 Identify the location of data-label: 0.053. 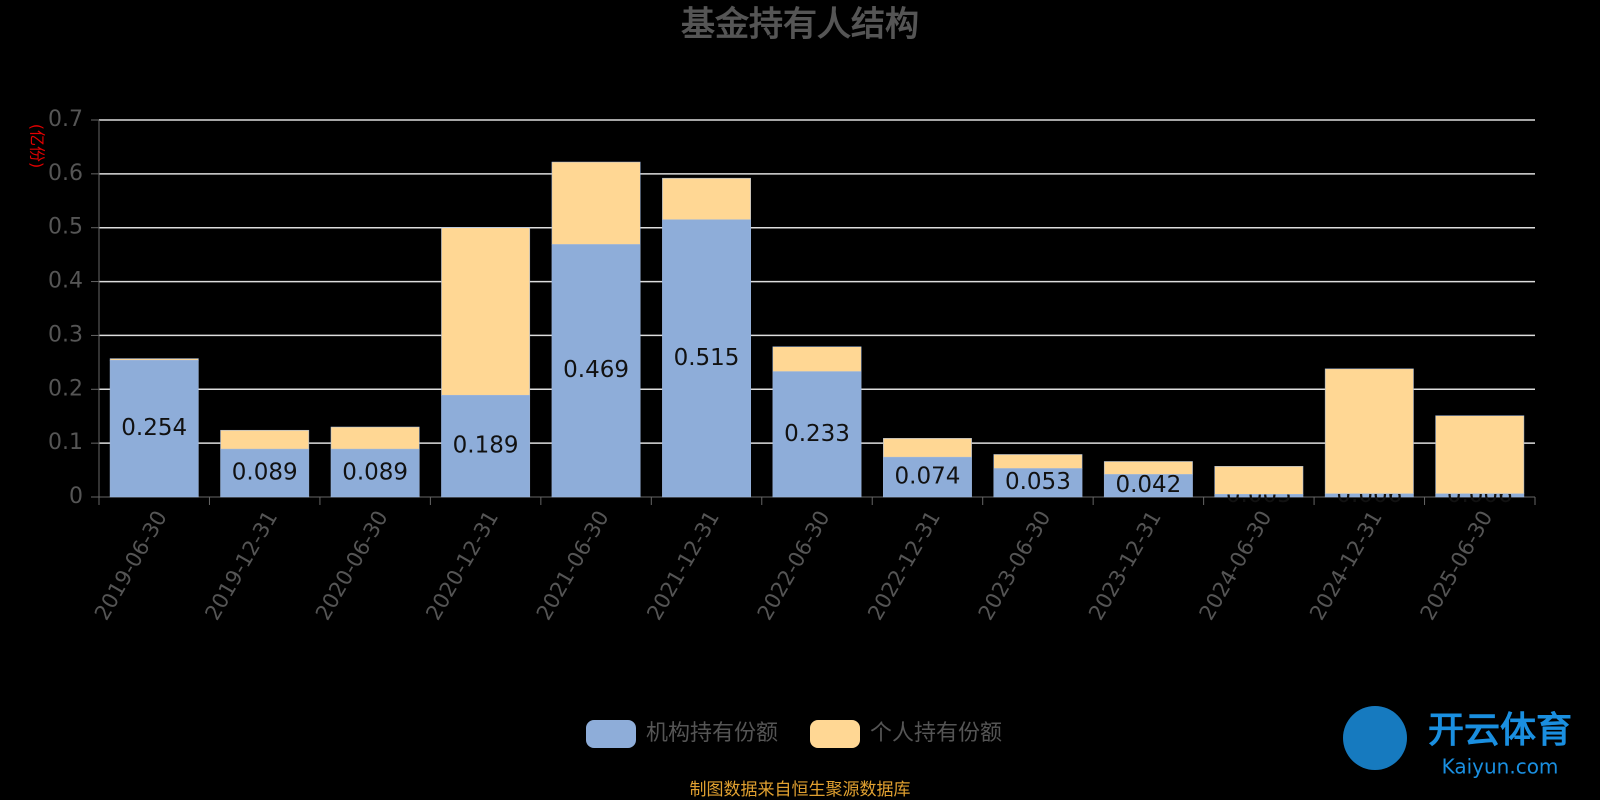
(1038, 482).